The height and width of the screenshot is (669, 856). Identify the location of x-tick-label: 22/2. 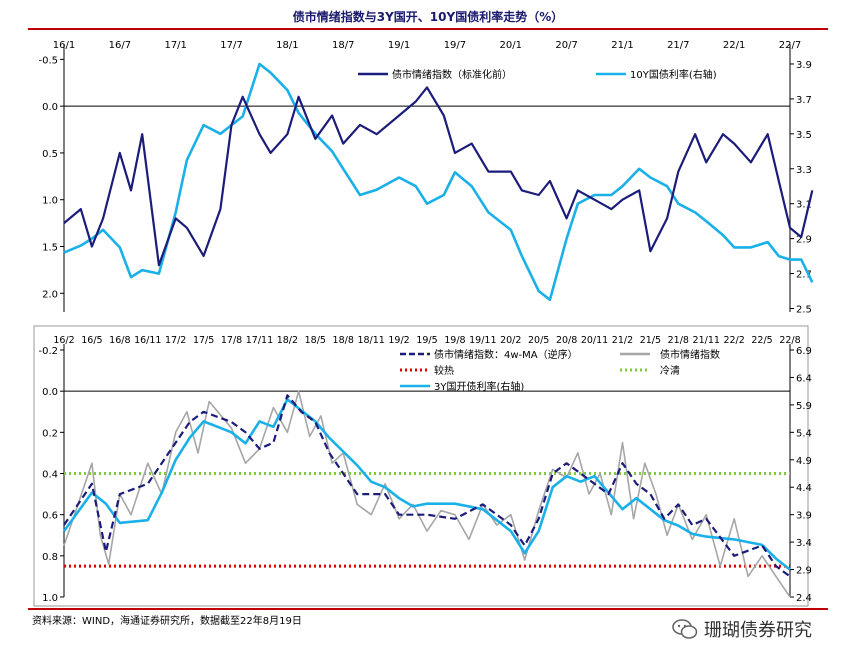
(733, 340).